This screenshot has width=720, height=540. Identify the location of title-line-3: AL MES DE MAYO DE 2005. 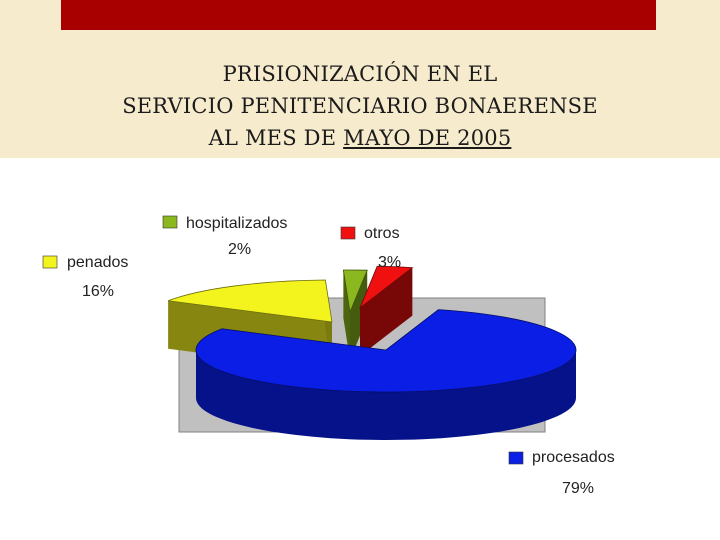
(360, 138).